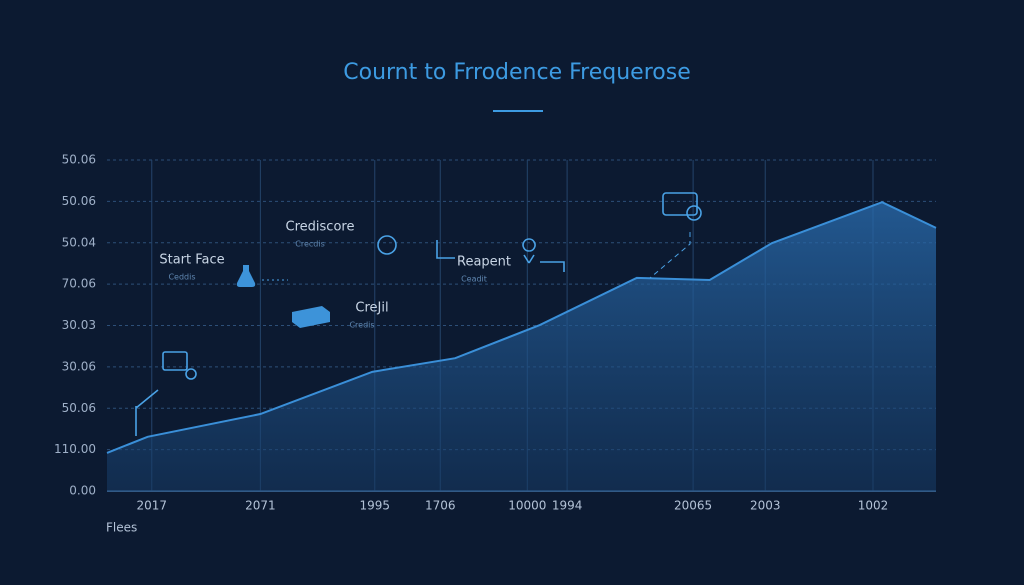 The width and height of the screenshot is (1024, 585). What do you see at coordinates (82, 491) in the screenshot?
I see `y-tick-label: 0.00` at bounding box center [82, 491].